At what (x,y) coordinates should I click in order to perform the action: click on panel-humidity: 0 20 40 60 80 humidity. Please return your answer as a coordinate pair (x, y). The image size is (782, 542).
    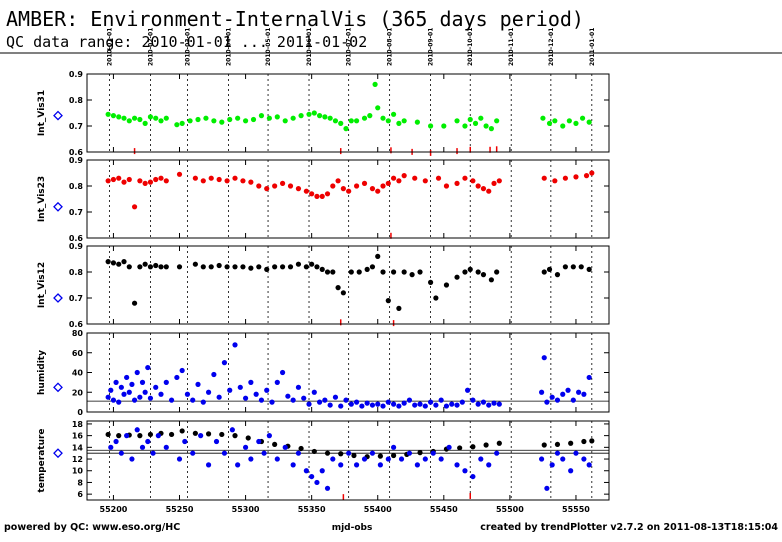
    Looking at the image, I should click on (323, 373).